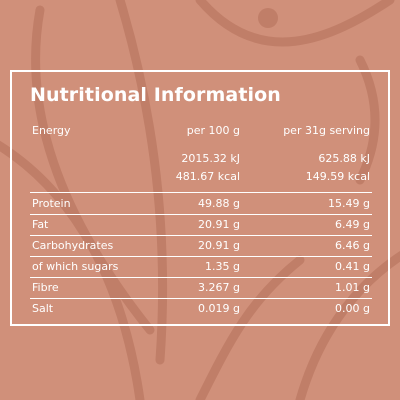  Describe the element at coordinates (352, 224) in the screenshot. I see `fat-per-serving: 6.49 g` at that location.